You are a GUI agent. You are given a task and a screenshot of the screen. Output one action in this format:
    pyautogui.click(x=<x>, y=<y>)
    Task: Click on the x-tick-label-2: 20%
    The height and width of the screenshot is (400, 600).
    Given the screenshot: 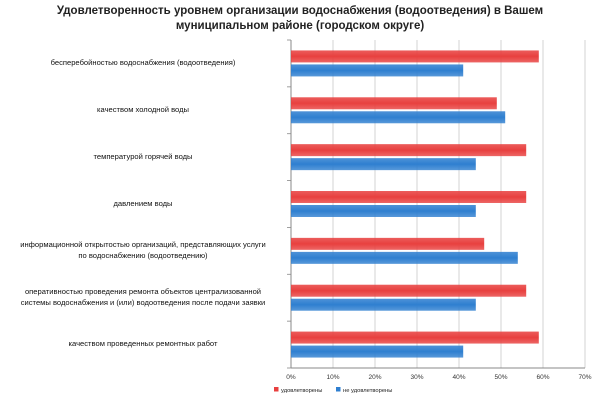 What is the action you would take?
    pyautogui.click(x=374, y=377)
    